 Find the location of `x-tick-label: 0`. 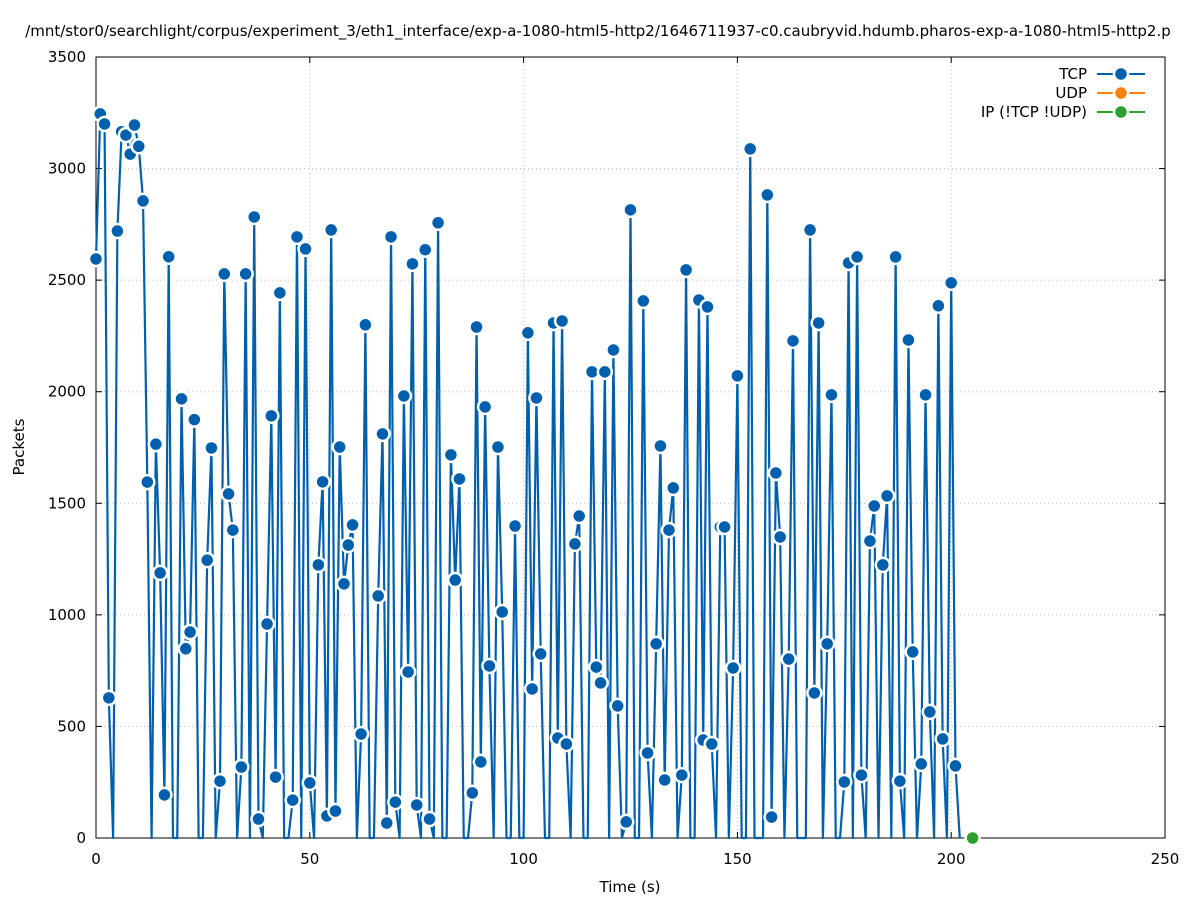

x-tick-label: 0 is located at coordinates (96, 859).